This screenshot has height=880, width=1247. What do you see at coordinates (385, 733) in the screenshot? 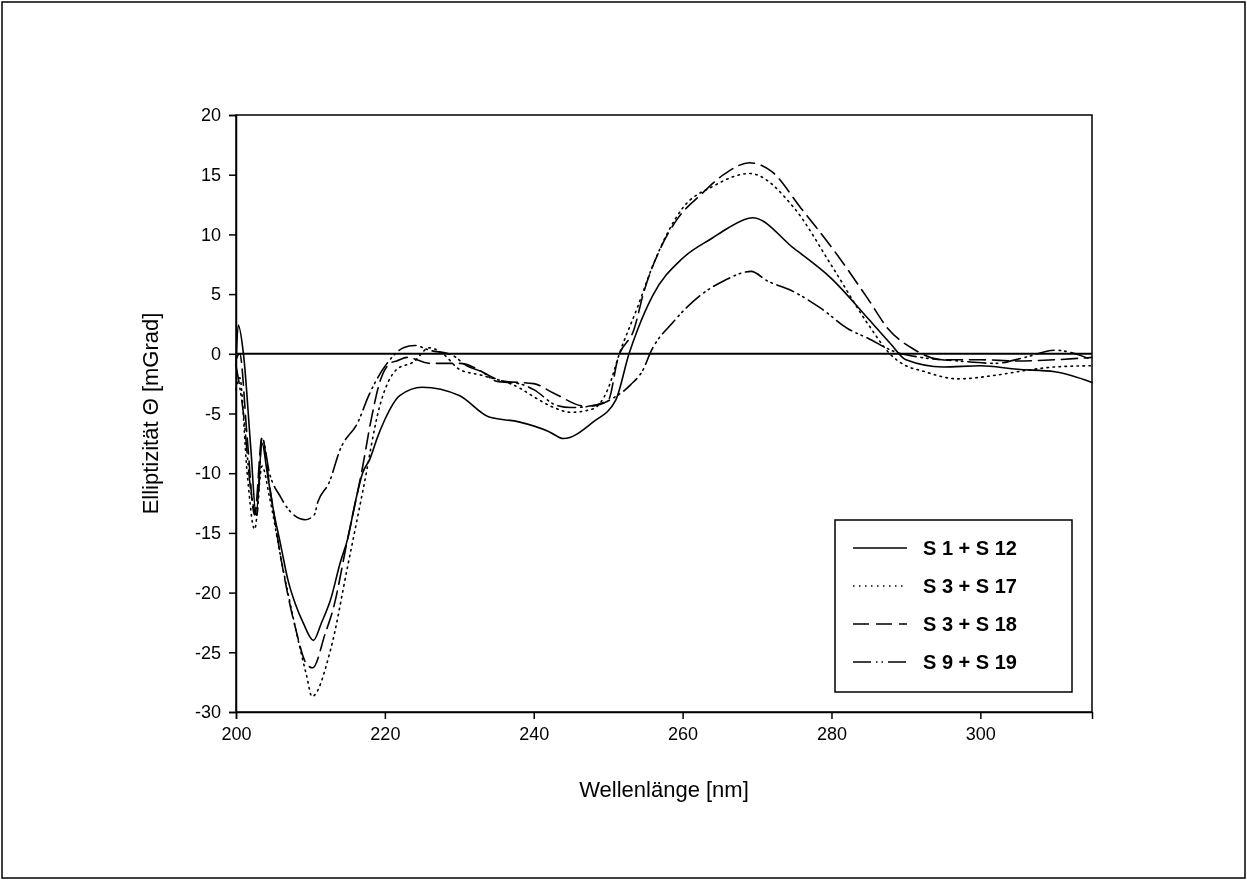
I see `x-tick-label: 220` at bounding box center [385, 733].